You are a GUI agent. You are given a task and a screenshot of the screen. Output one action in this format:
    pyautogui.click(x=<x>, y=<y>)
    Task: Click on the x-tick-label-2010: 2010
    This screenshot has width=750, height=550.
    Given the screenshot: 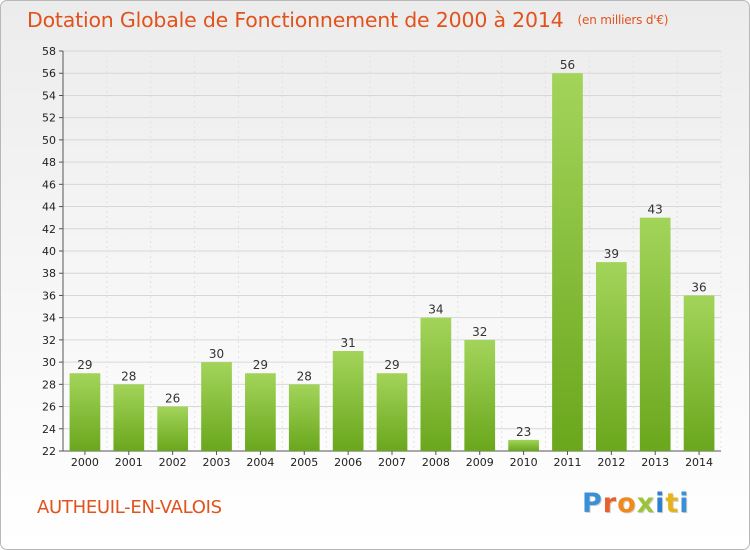 What is the action you would take?
    pyautogui.click(x=524, y=462)
    